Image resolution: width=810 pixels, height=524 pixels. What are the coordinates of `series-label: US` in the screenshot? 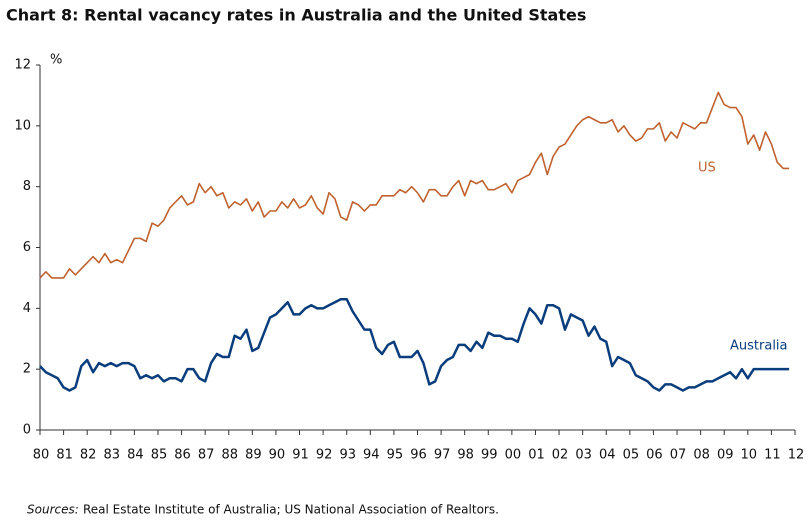 It's located at (707, 168).